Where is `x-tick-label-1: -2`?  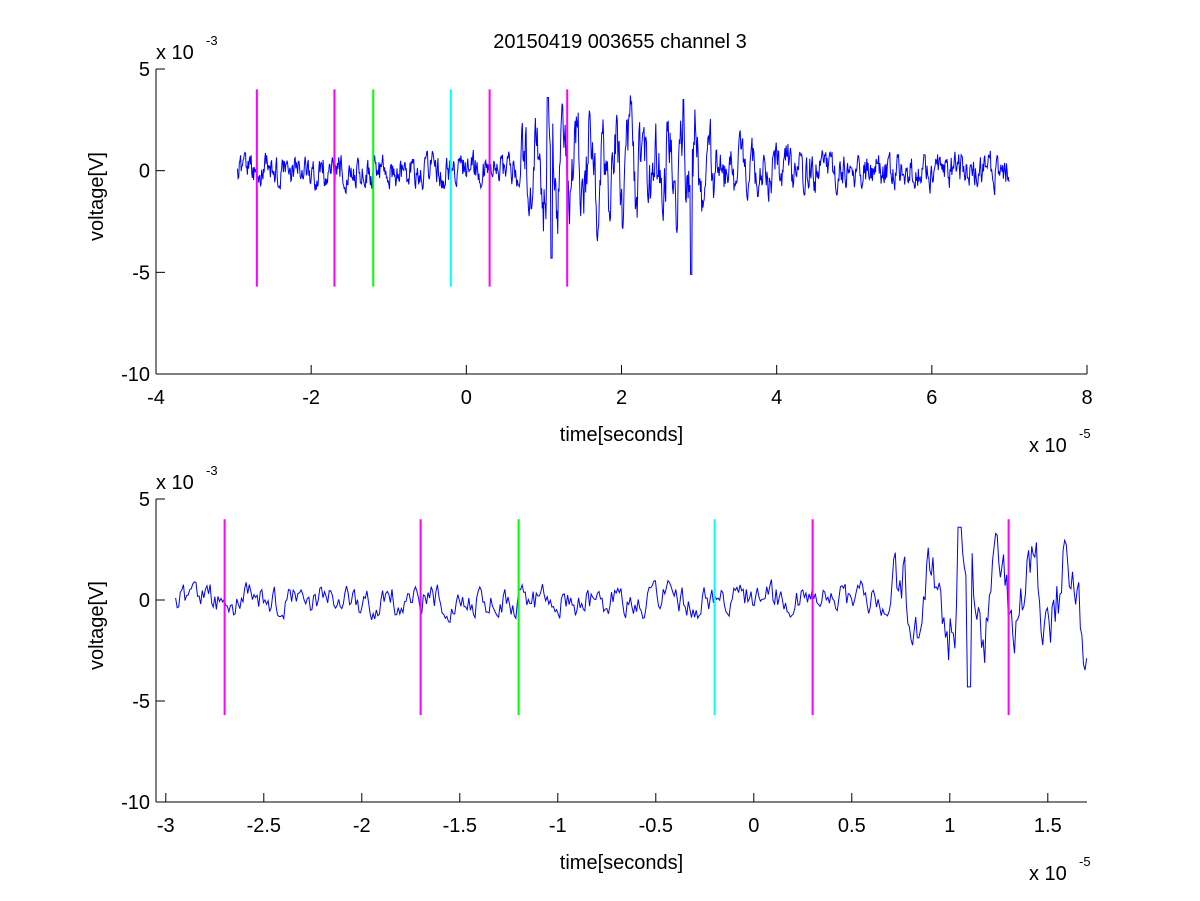 x-tick-label-1: -2 is located at coordinates (311, 398).